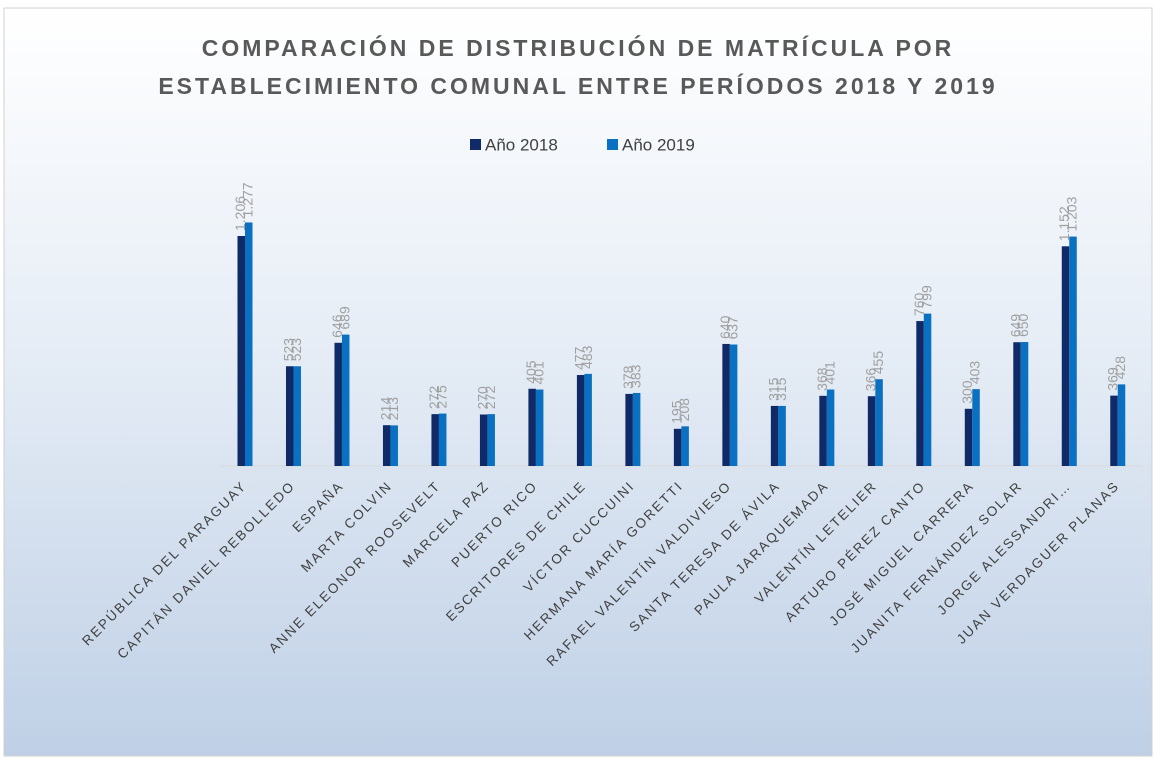  What do you see at coordinates (1113, 379) in the screenshot?
I see `data-label: 369` at bounding box center [1113, 379].